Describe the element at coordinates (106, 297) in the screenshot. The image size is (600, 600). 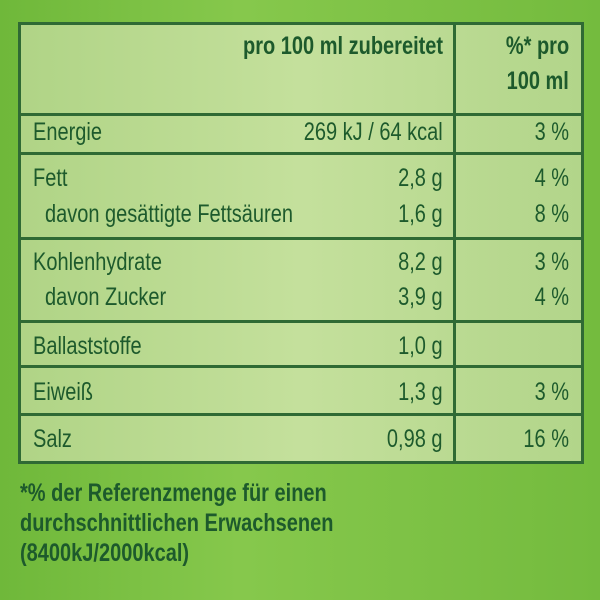
I see `row-name-zucker: davon Zucker` at that location.